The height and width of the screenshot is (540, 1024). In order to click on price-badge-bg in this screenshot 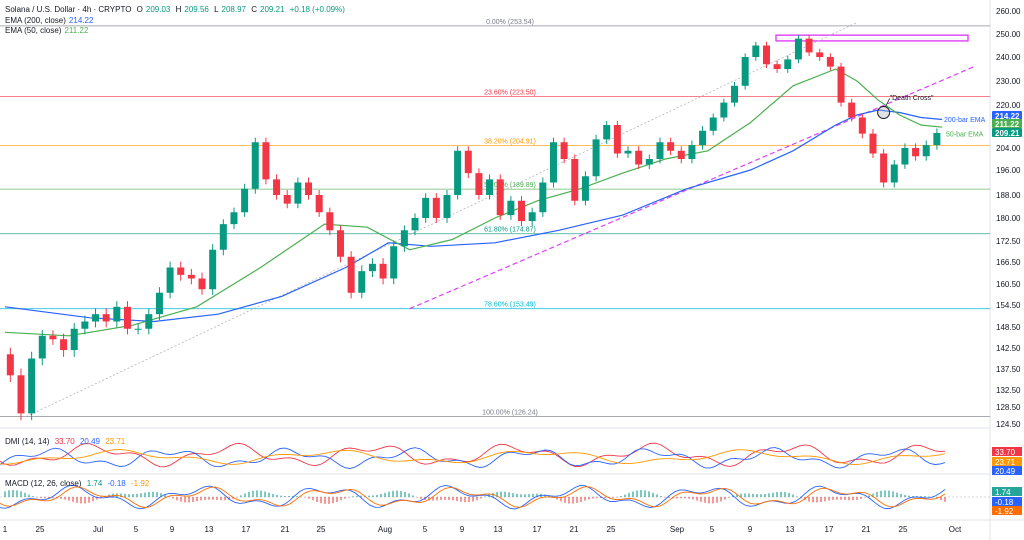, I will do `click(1007, 132)`.